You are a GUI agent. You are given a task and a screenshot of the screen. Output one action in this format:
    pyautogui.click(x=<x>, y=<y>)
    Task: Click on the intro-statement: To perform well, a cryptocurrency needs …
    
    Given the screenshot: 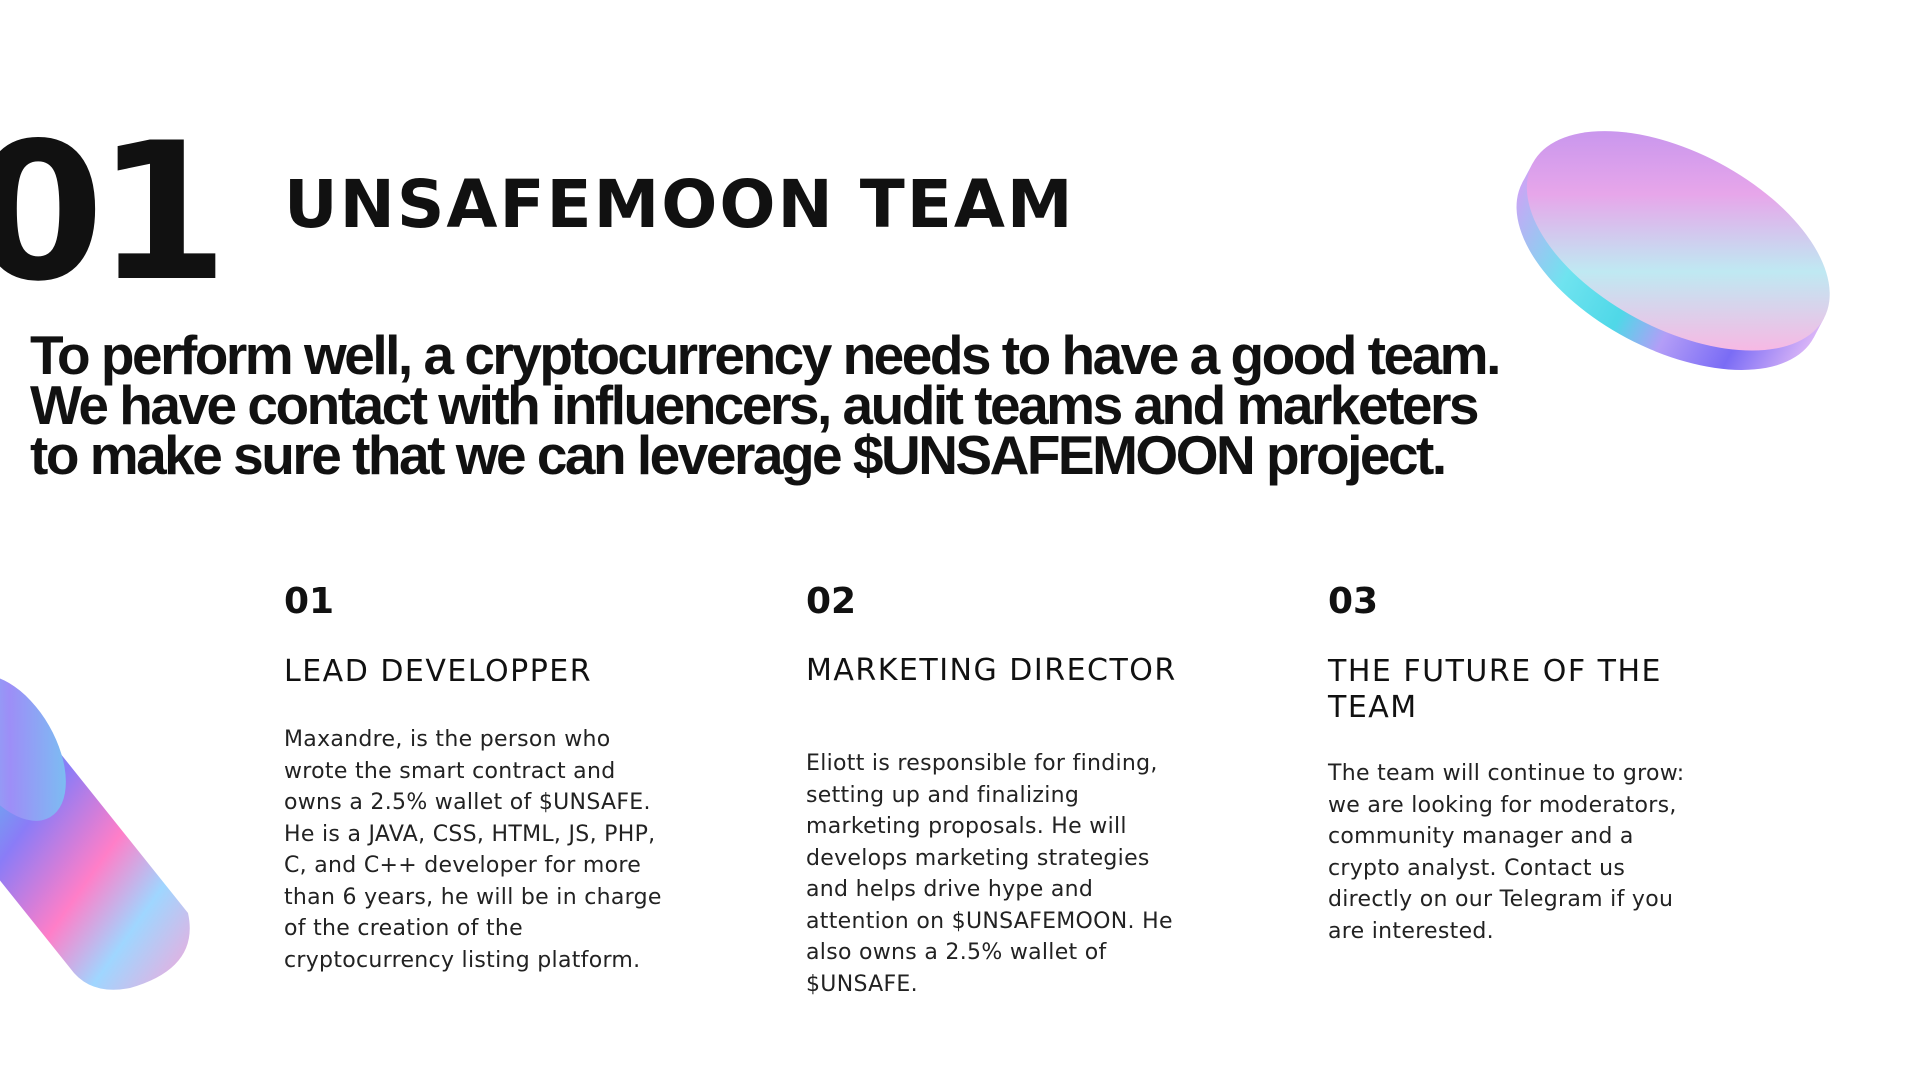 What is the action you would take?
    pyautogui.click(x=810, y=405)
    